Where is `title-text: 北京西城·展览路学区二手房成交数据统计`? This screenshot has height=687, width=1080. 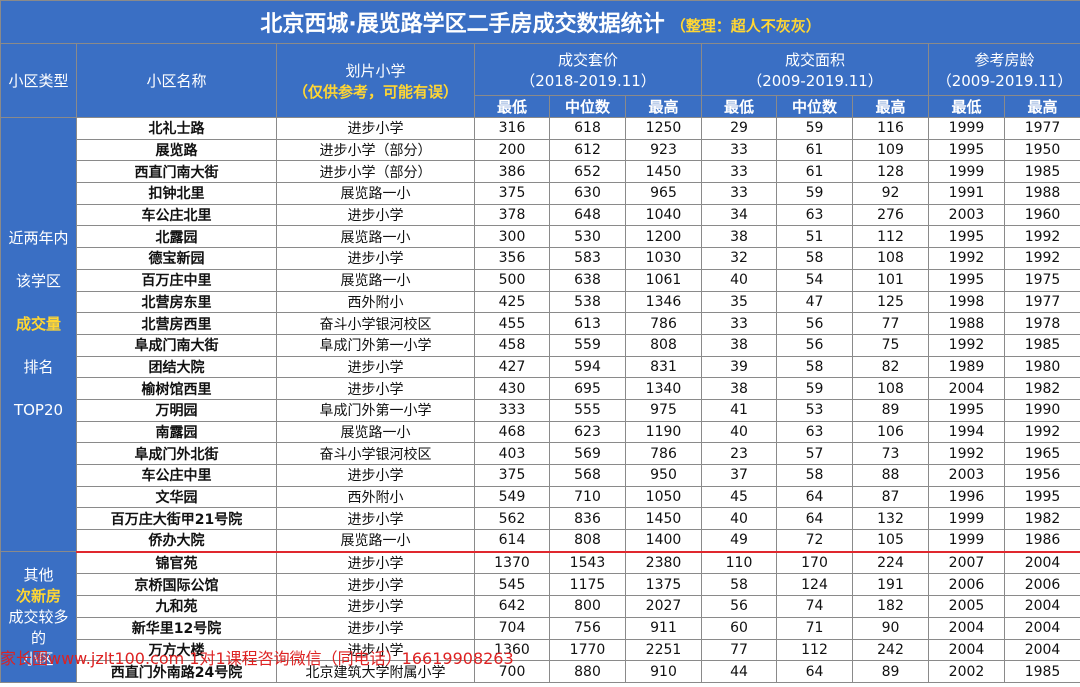
title-text: 北京西城·展览路学区二手房成交数据统计 is located at coordinates (462, 24).